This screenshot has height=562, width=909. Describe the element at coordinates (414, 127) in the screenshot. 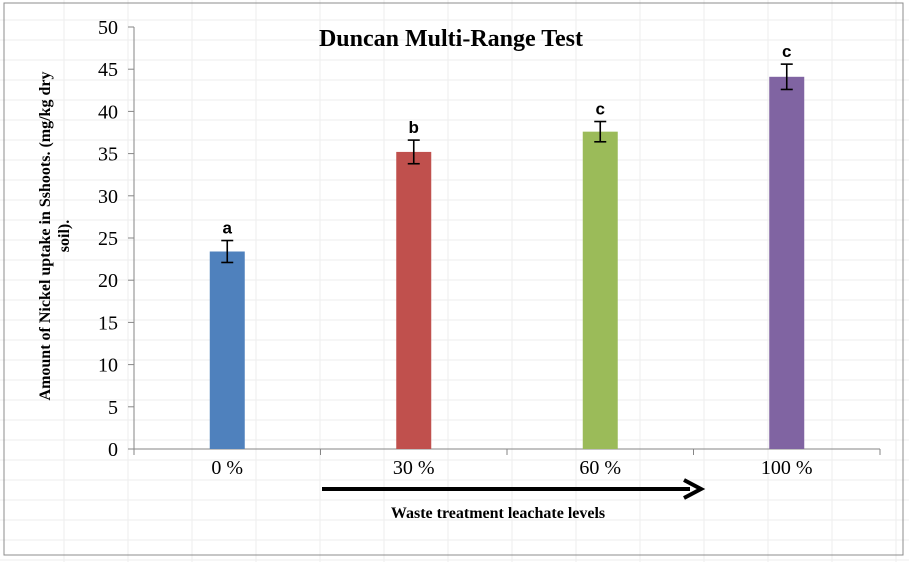

I see `significance-letter: b` at that location.